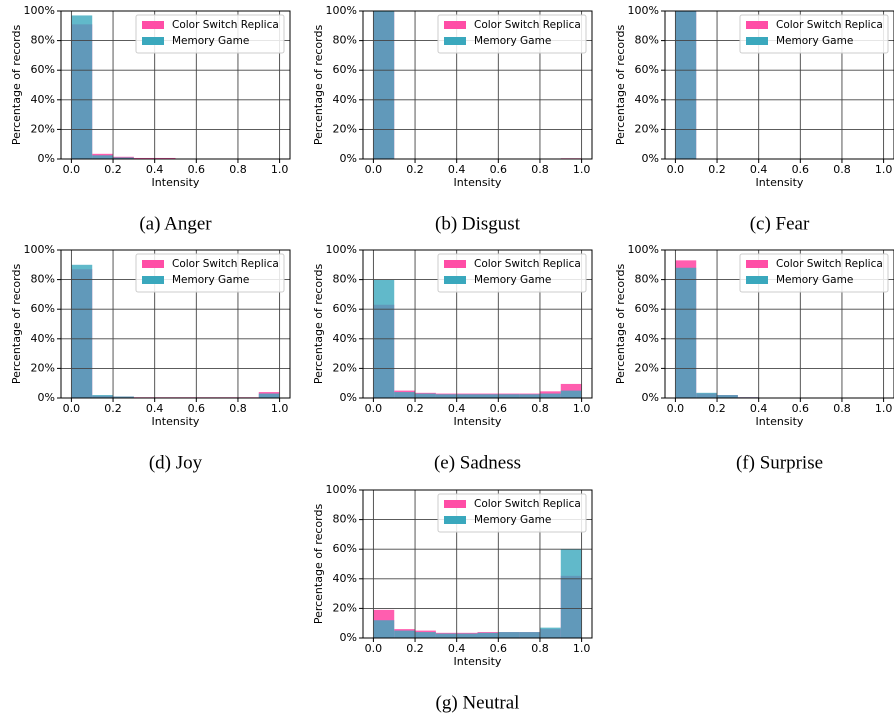 Image resolution: width=894 pixels, height=719 pixels. I want to click on y-tick-label: 0%, so click(348, 158).